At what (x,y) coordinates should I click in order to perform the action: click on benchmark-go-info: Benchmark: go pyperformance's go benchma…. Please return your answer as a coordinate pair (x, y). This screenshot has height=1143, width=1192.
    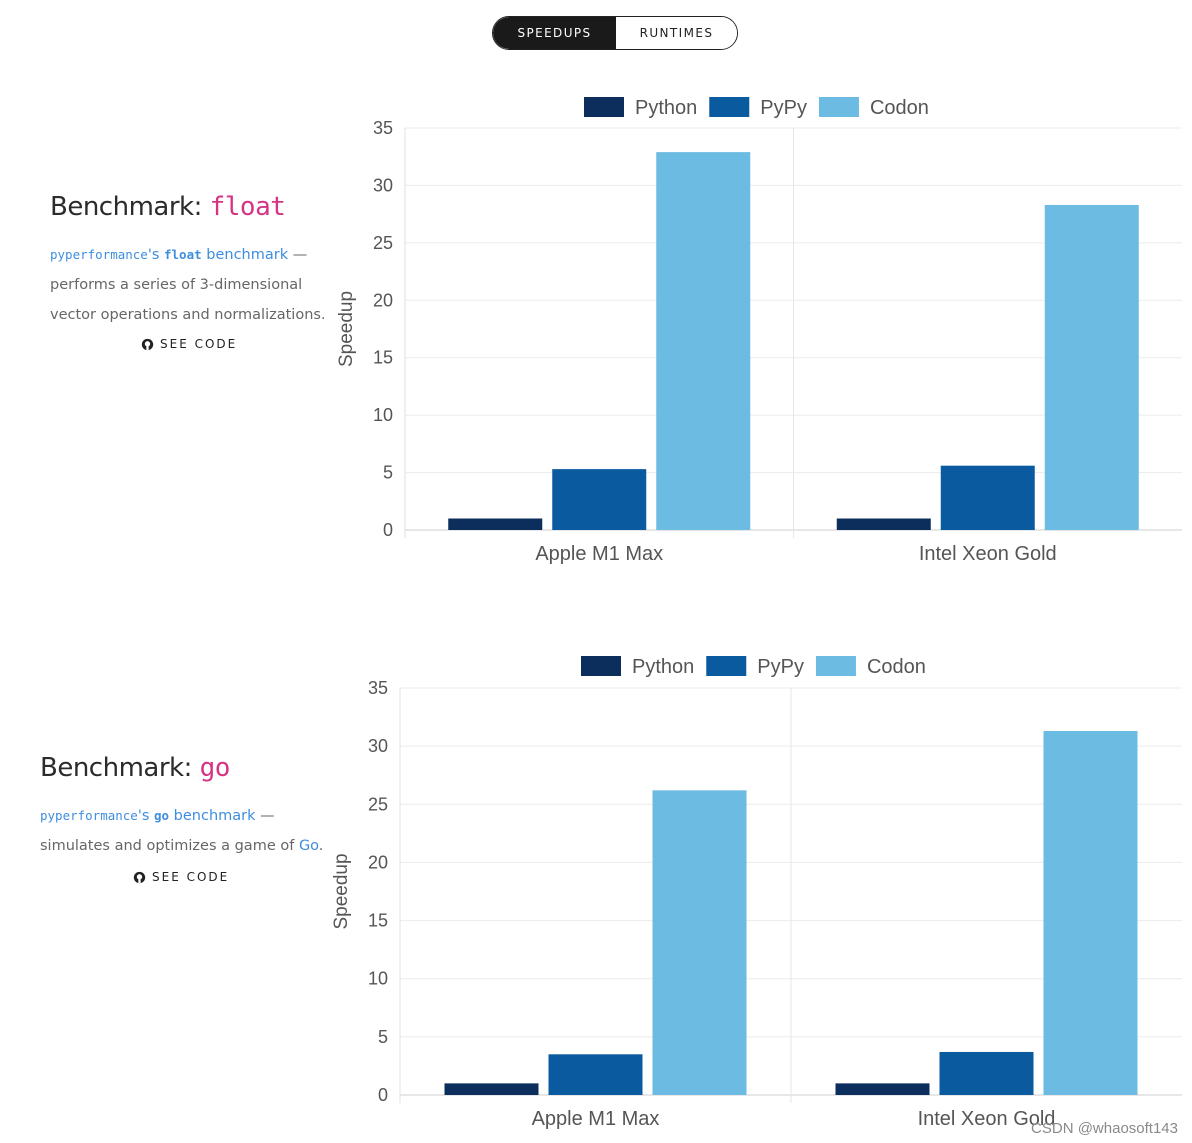
    Looking at the image, I should click on (185, 807).